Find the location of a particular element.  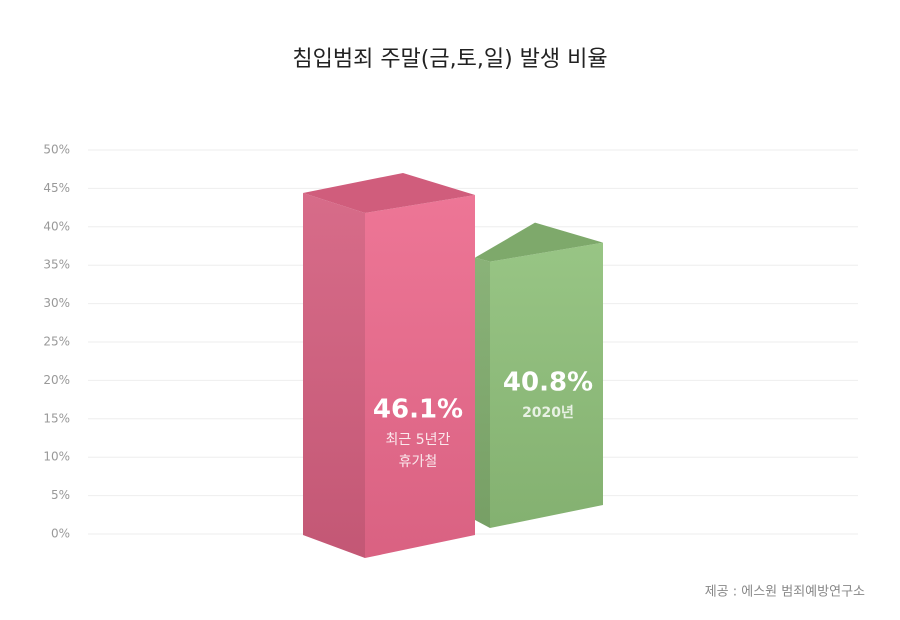

category-label: 최근 5년간 is located at coordinates (418, 440).